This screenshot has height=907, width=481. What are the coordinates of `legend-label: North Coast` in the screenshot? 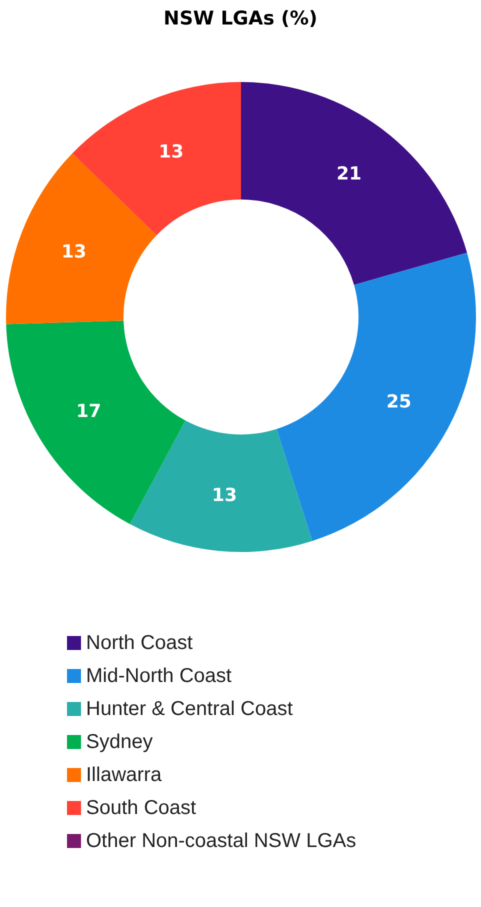 It's located at (140, 643).